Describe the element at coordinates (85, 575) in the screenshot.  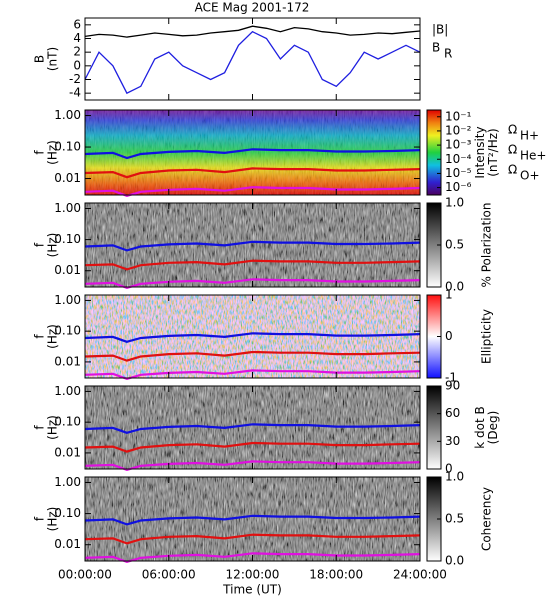
I see `x-tick-label: 00:00:00` at that location.